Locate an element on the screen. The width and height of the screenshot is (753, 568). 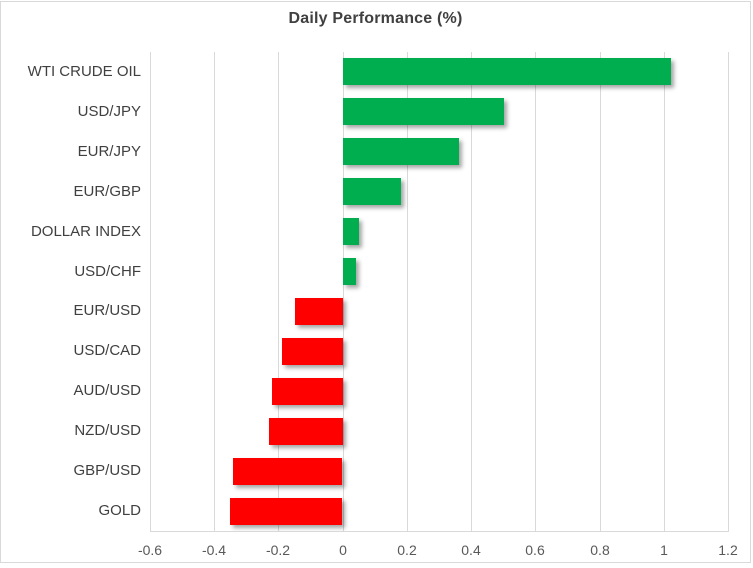
category-label-eur-usd: EUR/USD is located at coordinates (107, 310).